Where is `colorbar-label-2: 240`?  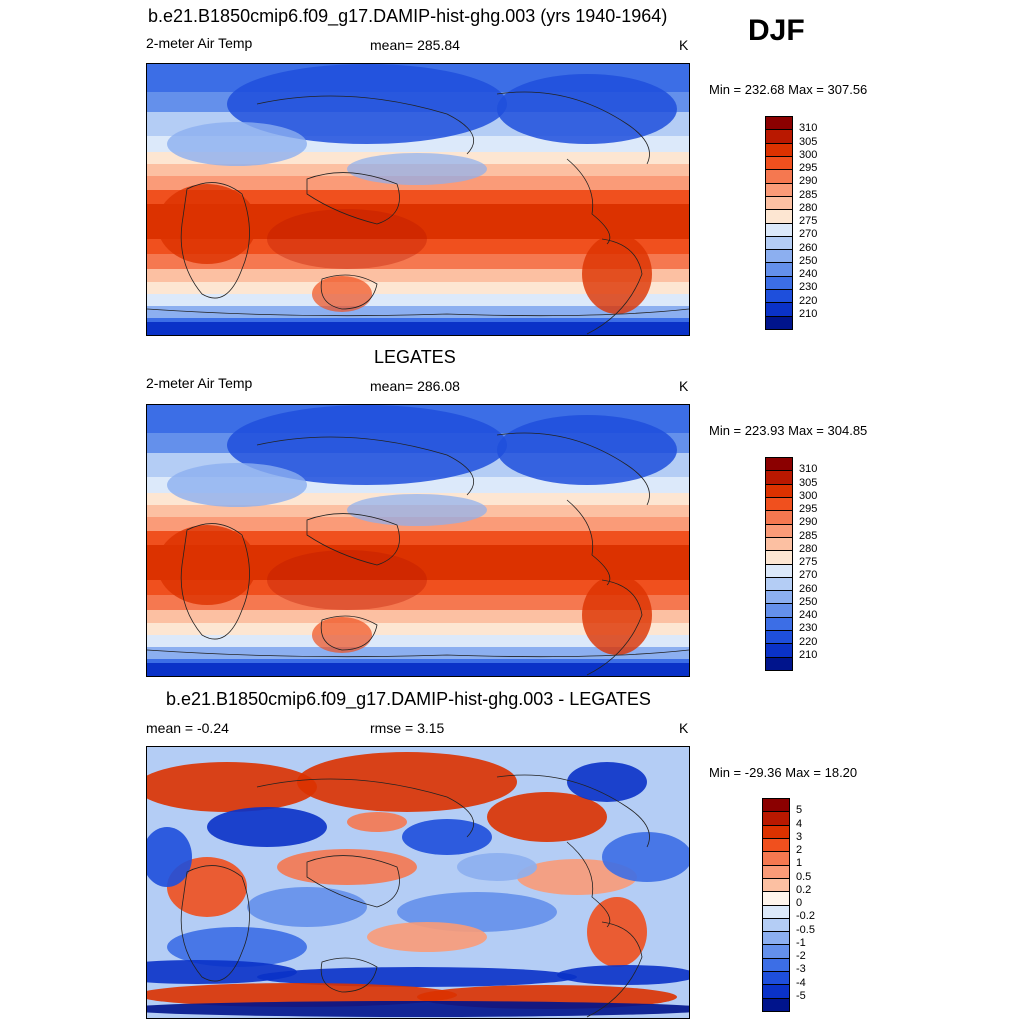 colorbar-label-2: 240 is located at coordinates (808, 615).